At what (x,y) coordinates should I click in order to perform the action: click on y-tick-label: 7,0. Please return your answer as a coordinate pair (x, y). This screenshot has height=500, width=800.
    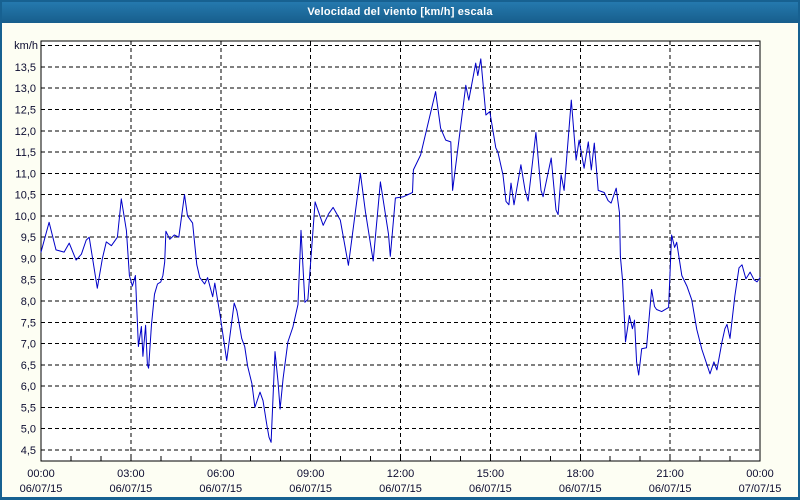
    Looking at the image, I should click on (28, 345).